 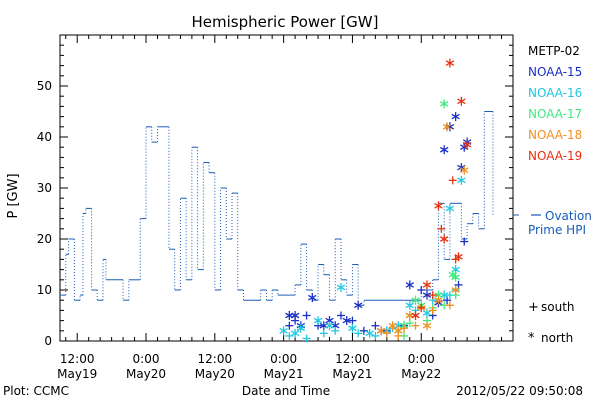 I want to click on chart-title: Hemispheric Power [GW], so click(x=285, y=22).